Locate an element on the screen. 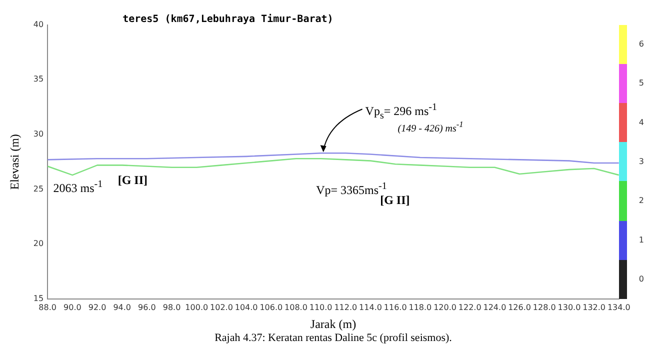 The image size is (659, 350). y-tick-label: 40 is located at coordinates (38, 24).